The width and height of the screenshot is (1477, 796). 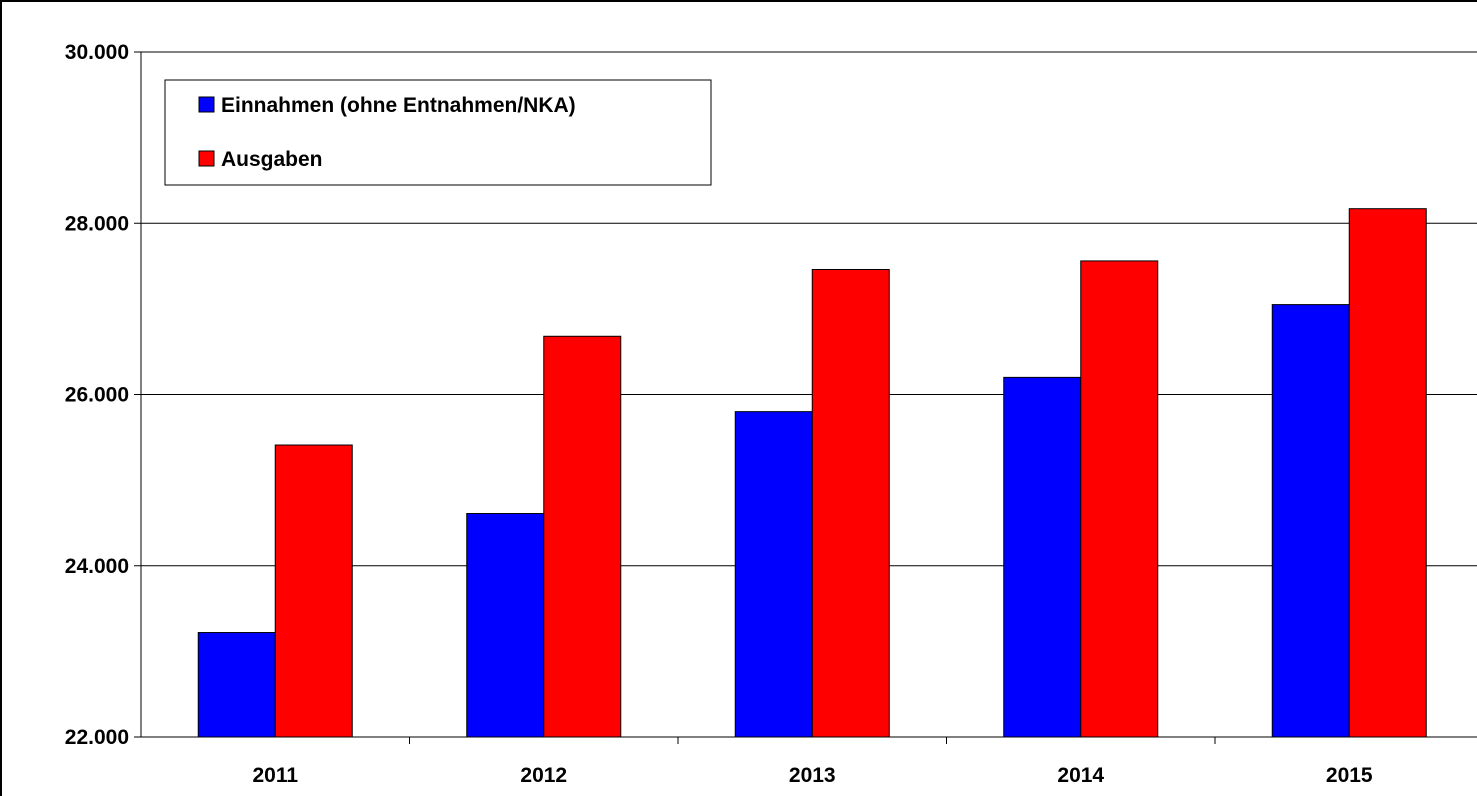 What do you see at coordinates (812, 775) in the screenshot?
I see `x-tick-label: 2013` at bounding box center [812, 775].